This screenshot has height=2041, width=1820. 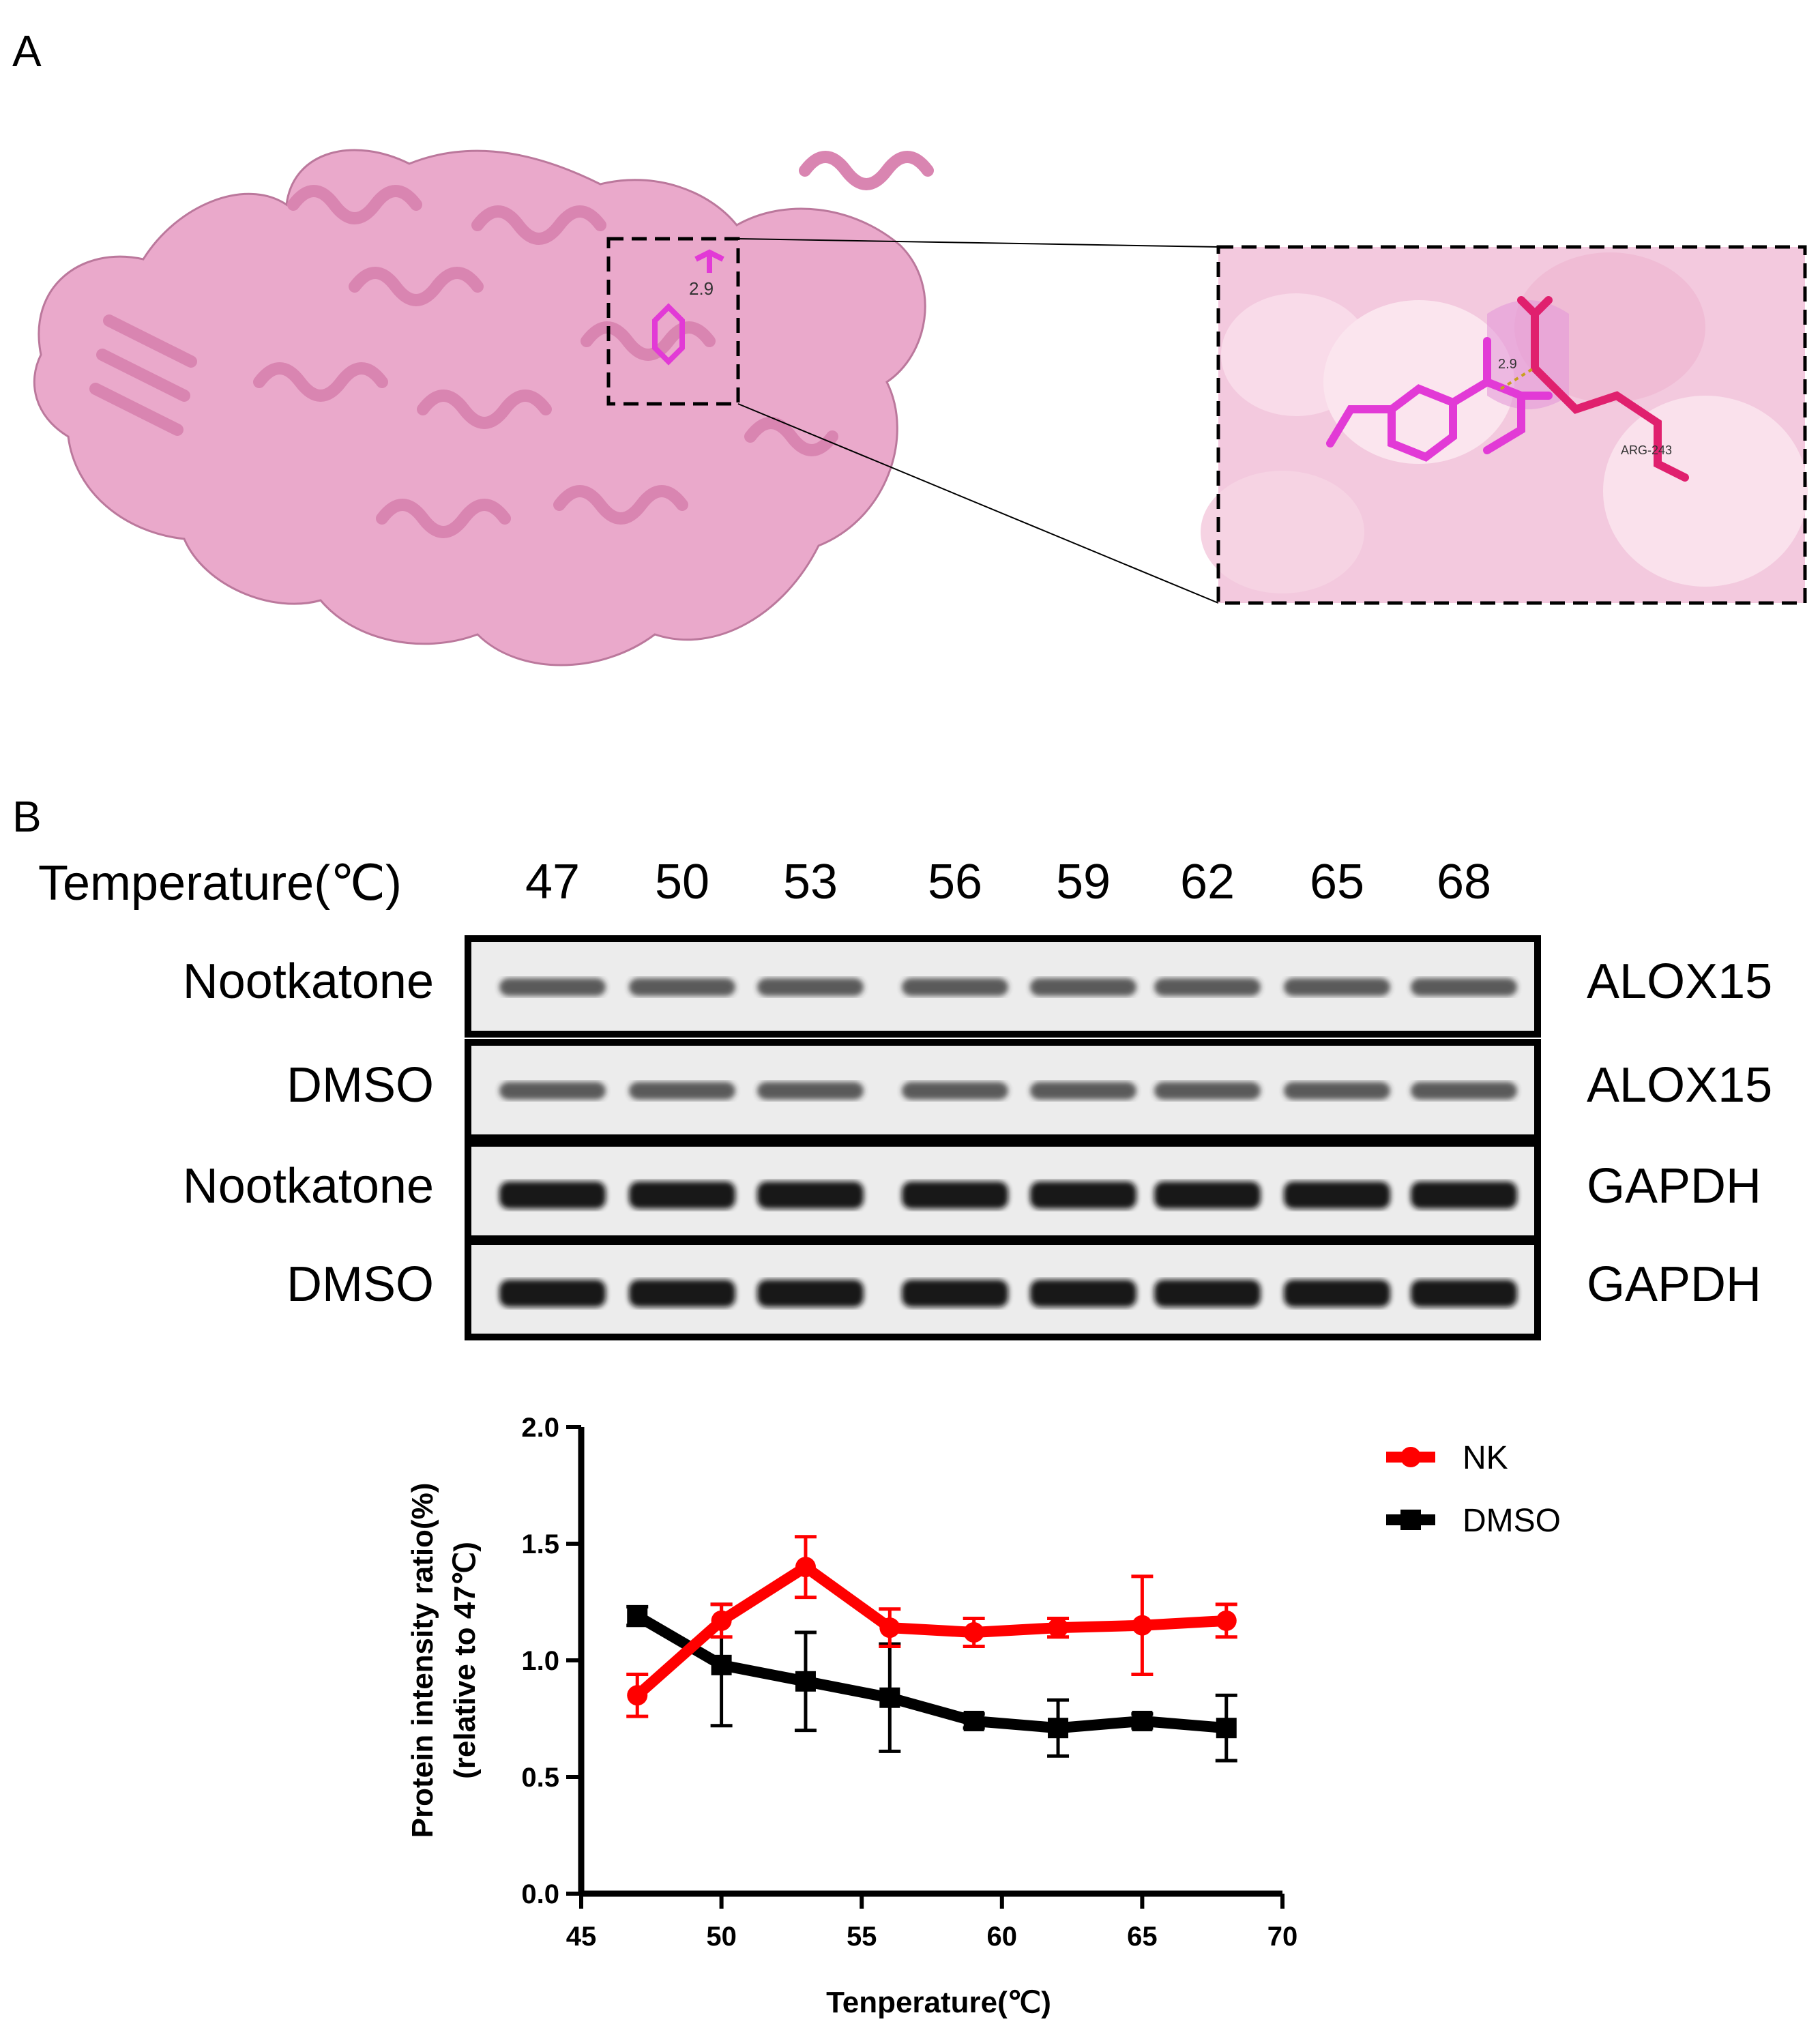 I want to click on x-tick-label: 70, so click(x=1282, y=1937).